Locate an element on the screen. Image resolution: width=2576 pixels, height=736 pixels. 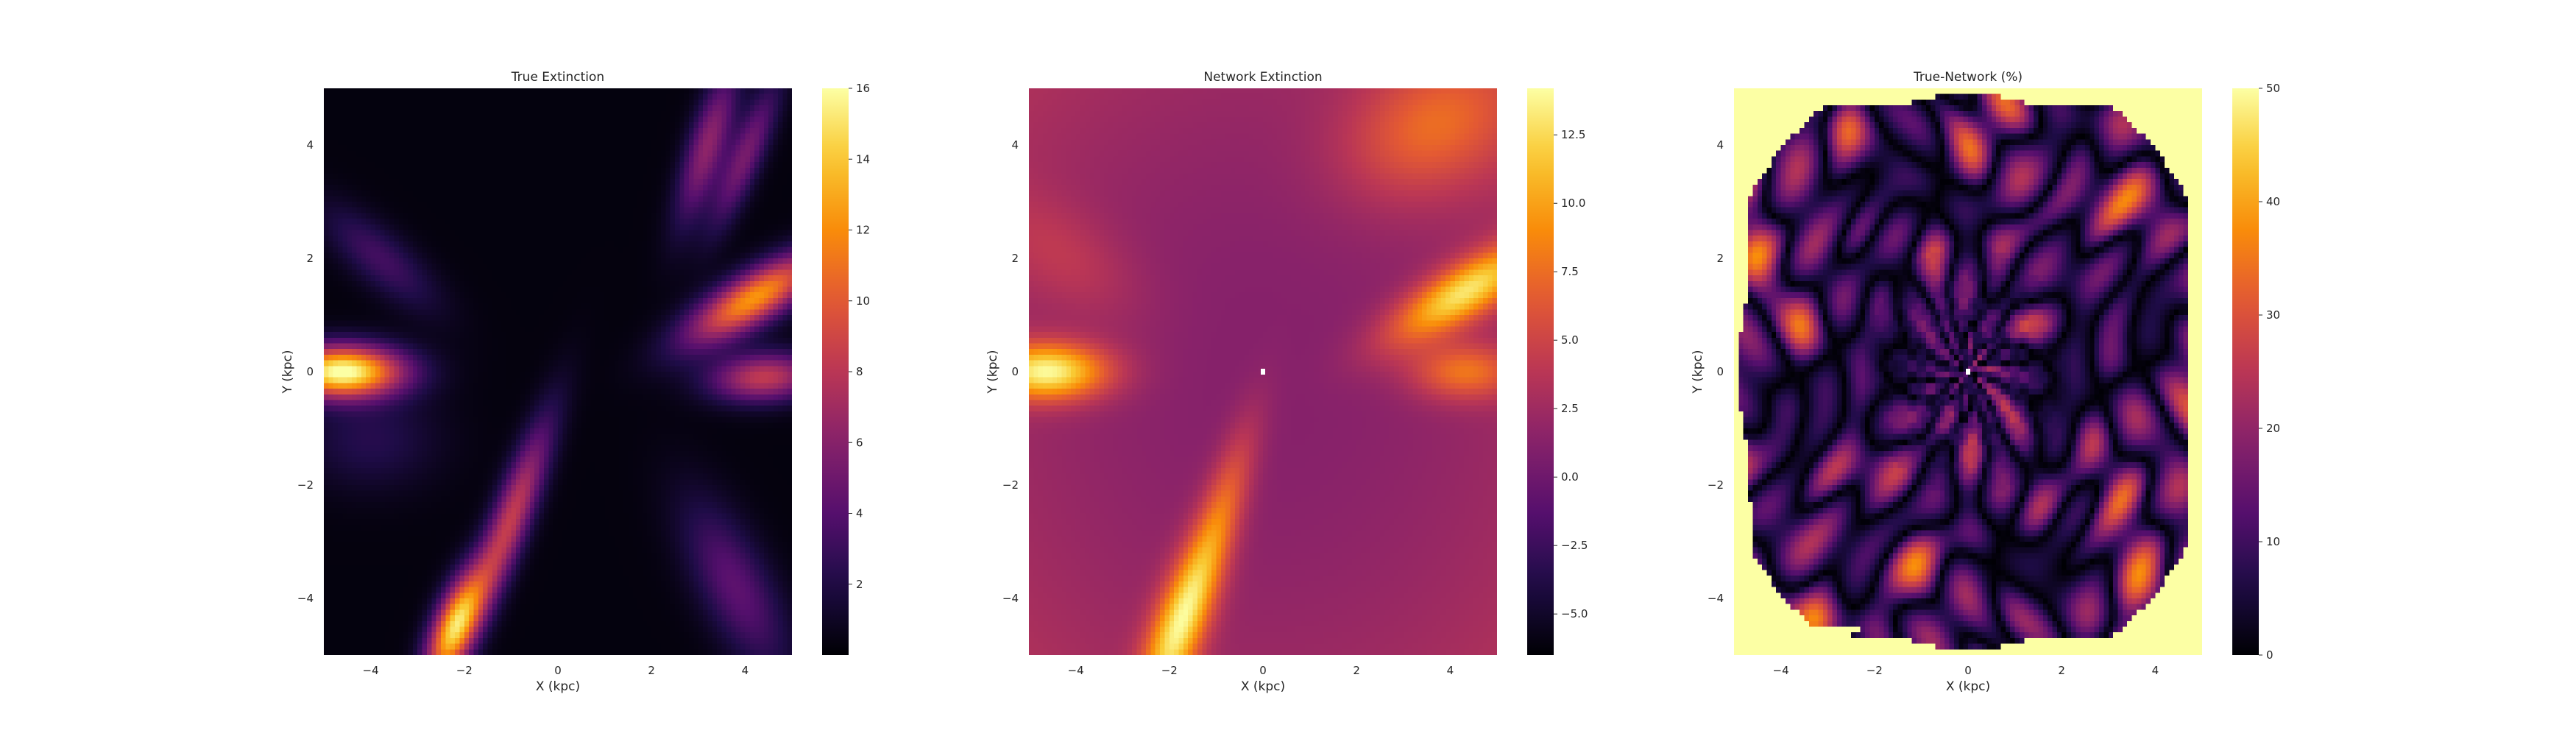
colorbar-tick-label: −5.0 is located at coordinates (1574, 613).